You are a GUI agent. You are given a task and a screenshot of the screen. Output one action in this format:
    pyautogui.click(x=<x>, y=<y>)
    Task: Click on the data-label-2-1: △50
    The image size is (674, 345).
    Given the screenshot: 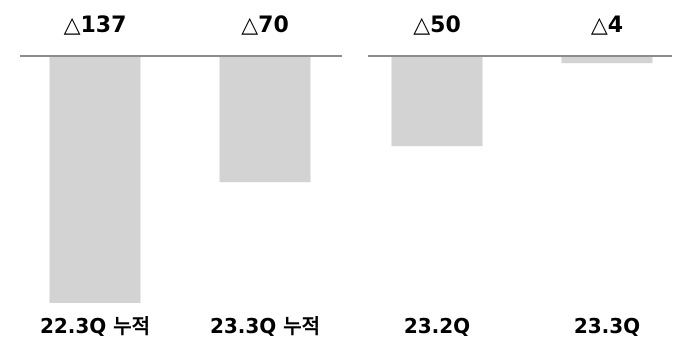 What is the action you would take?
    pyautogui.click(x=437, y=25)
    